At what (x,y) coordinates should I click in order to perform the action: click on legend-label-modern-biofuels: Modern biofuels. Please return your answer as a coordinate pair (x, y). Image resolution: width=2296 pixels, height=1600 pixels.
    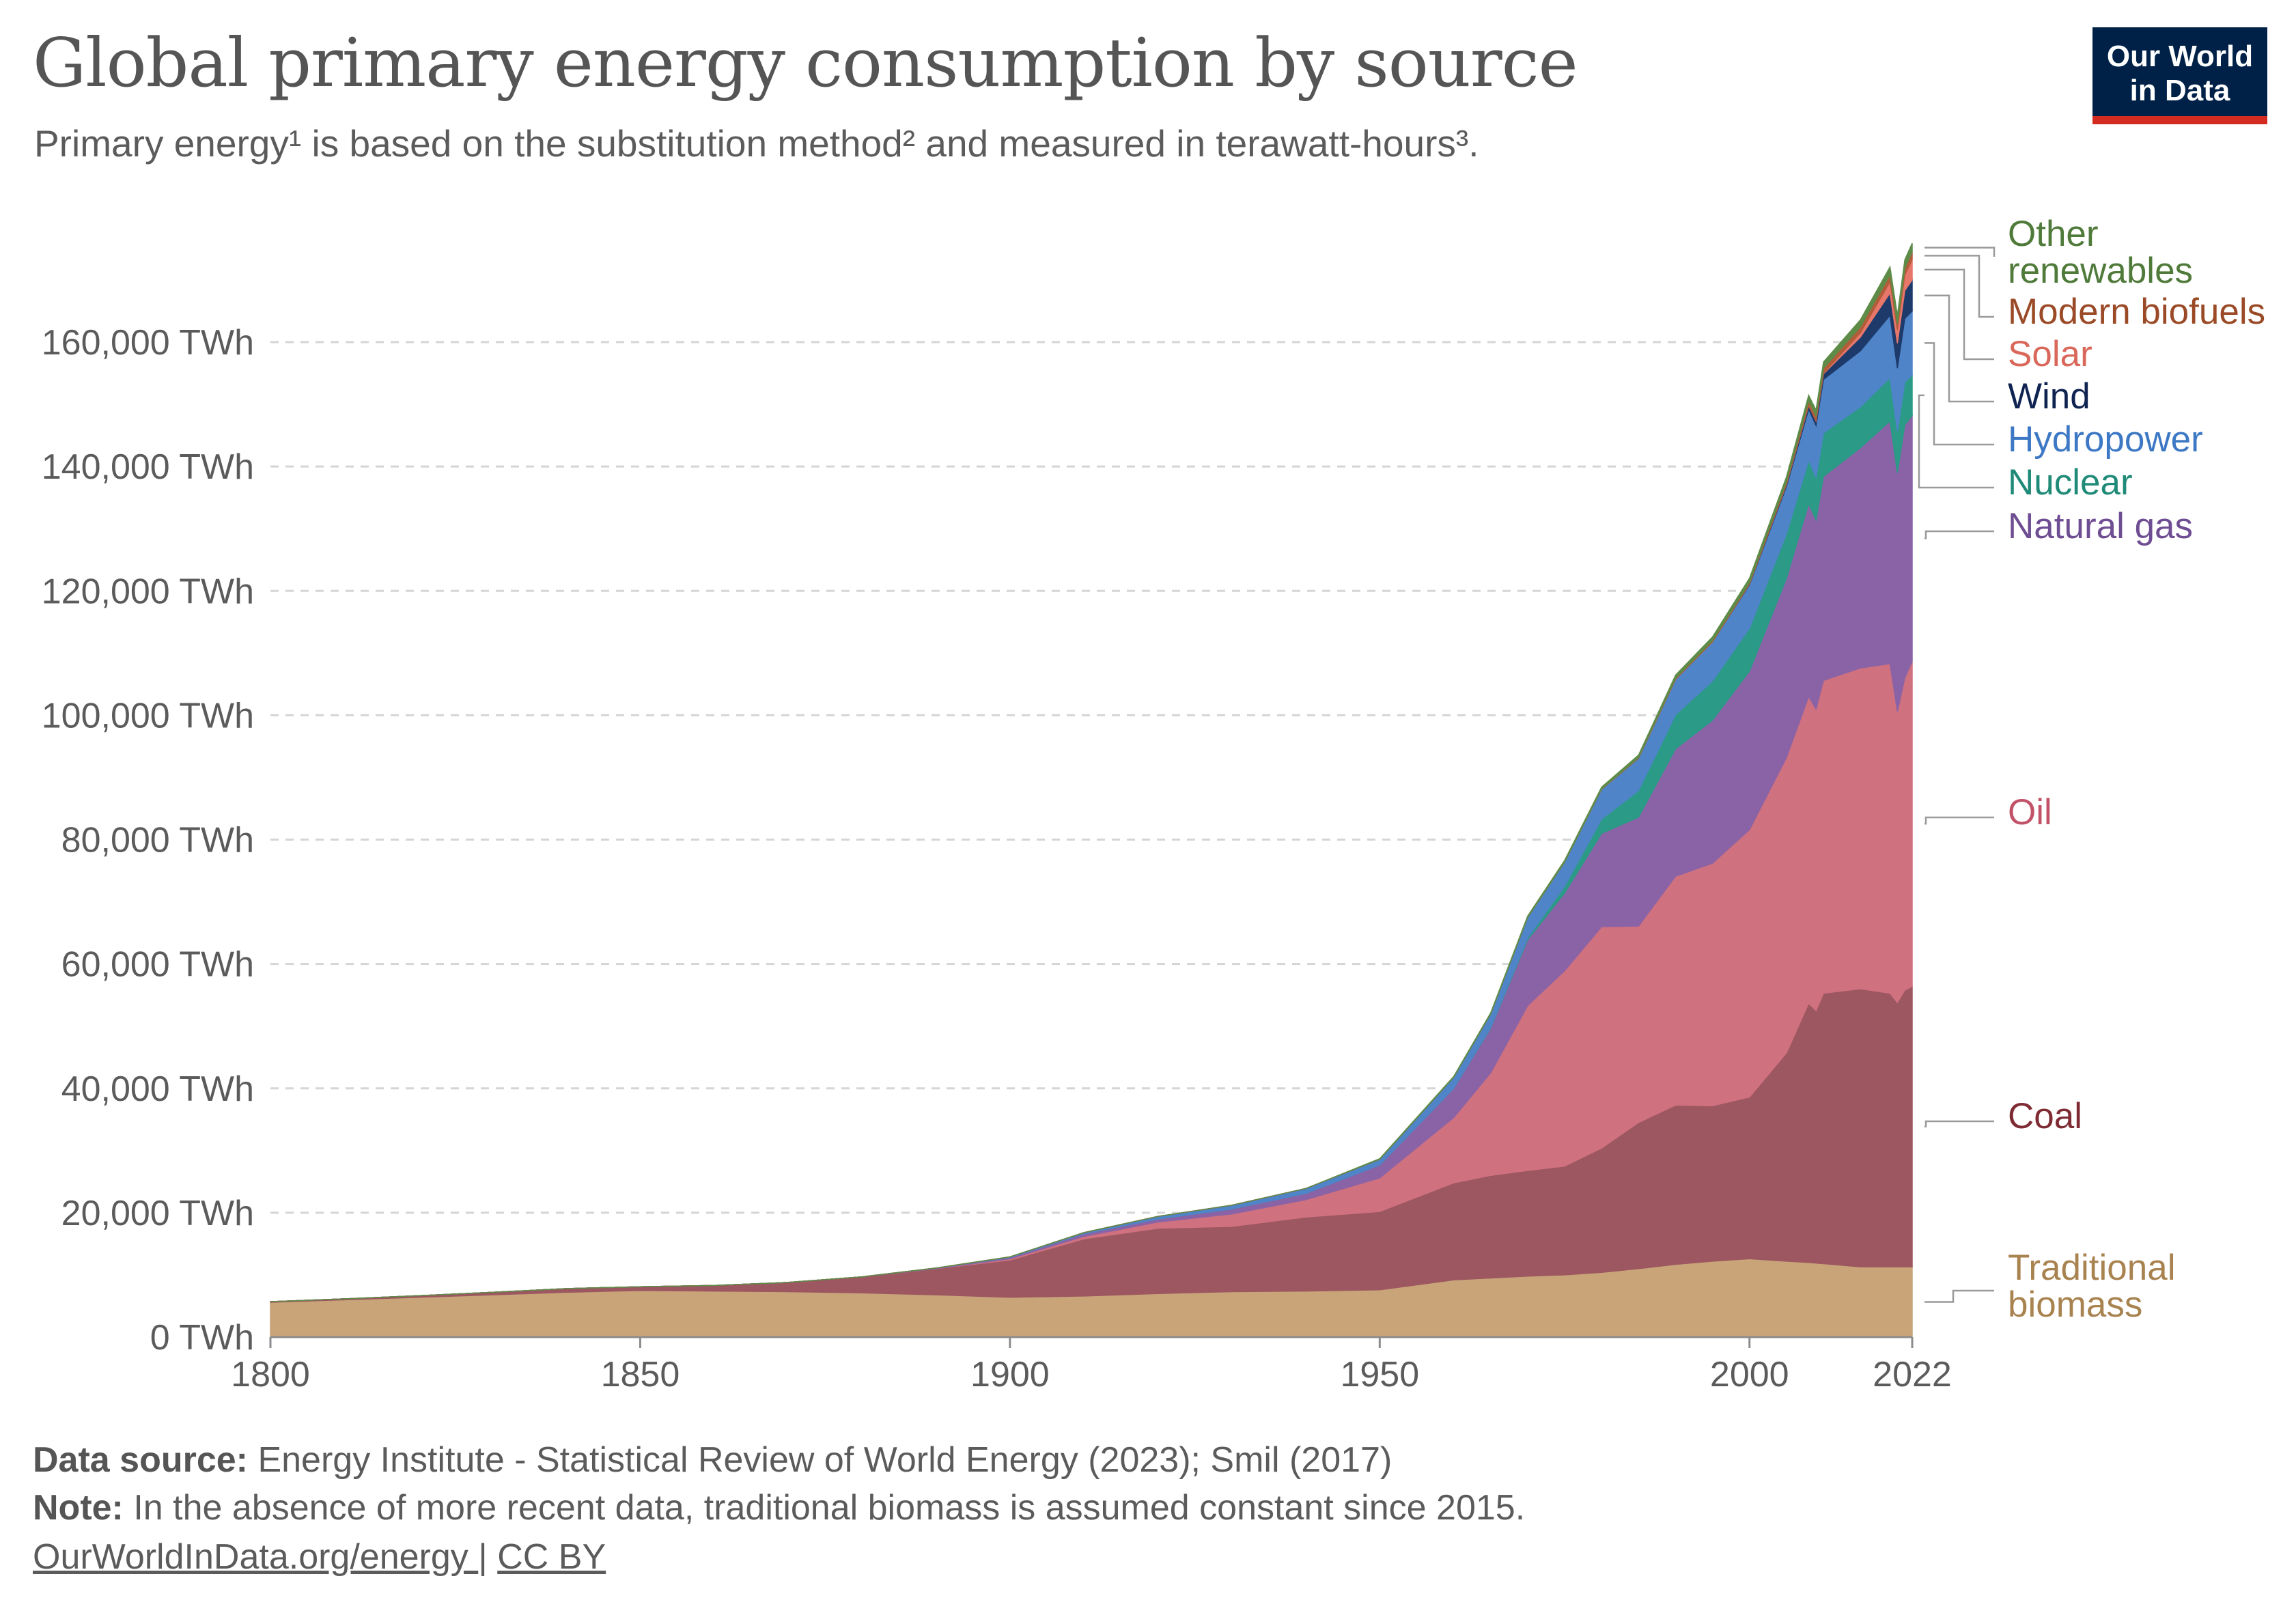
    Looking at the image, I should click on (2136, 312).